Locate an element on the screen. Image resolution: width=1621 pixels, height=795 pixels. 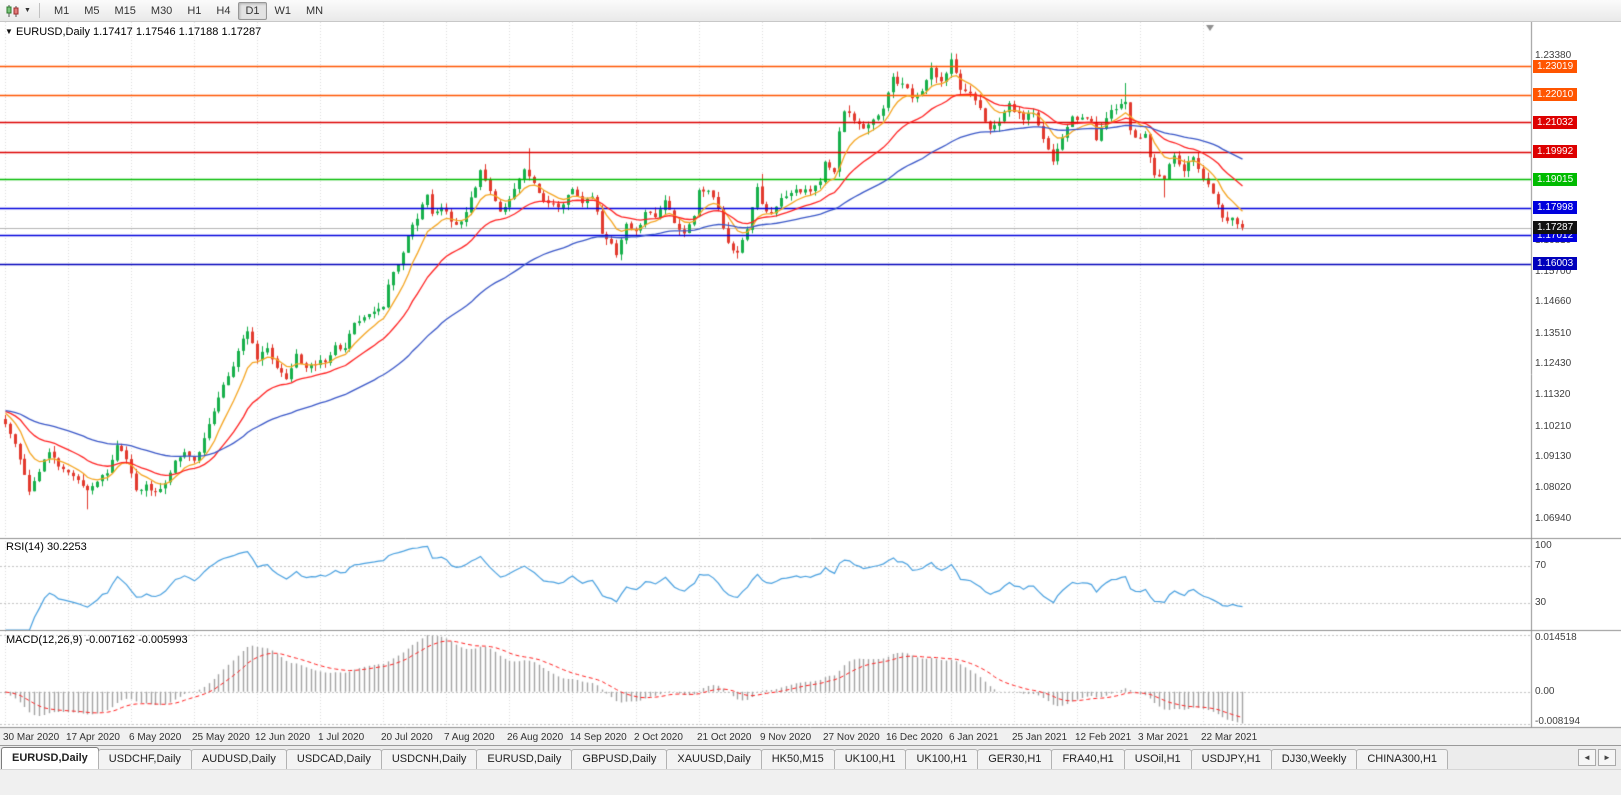
quick-trade-arrow-icon: ▼ is located at coordinates (9, 31).